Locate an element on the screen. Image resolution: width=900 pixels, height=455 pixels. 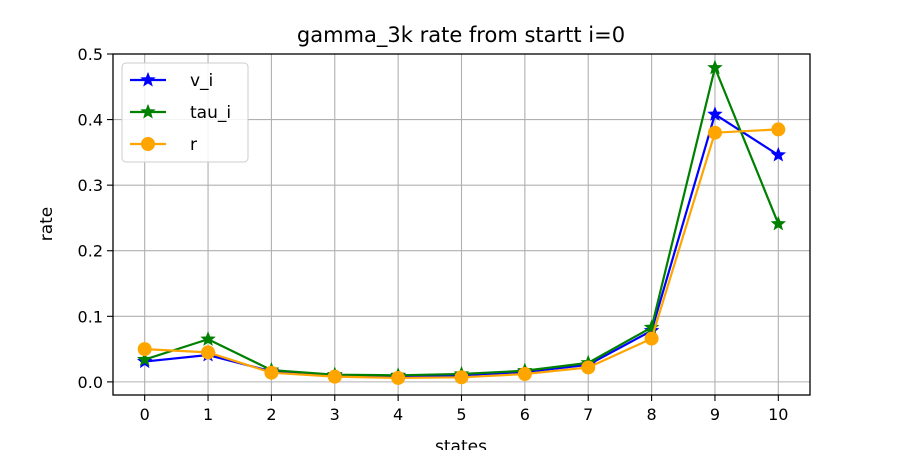
x-tick-label: 10 is located at coordinates (778, 414).